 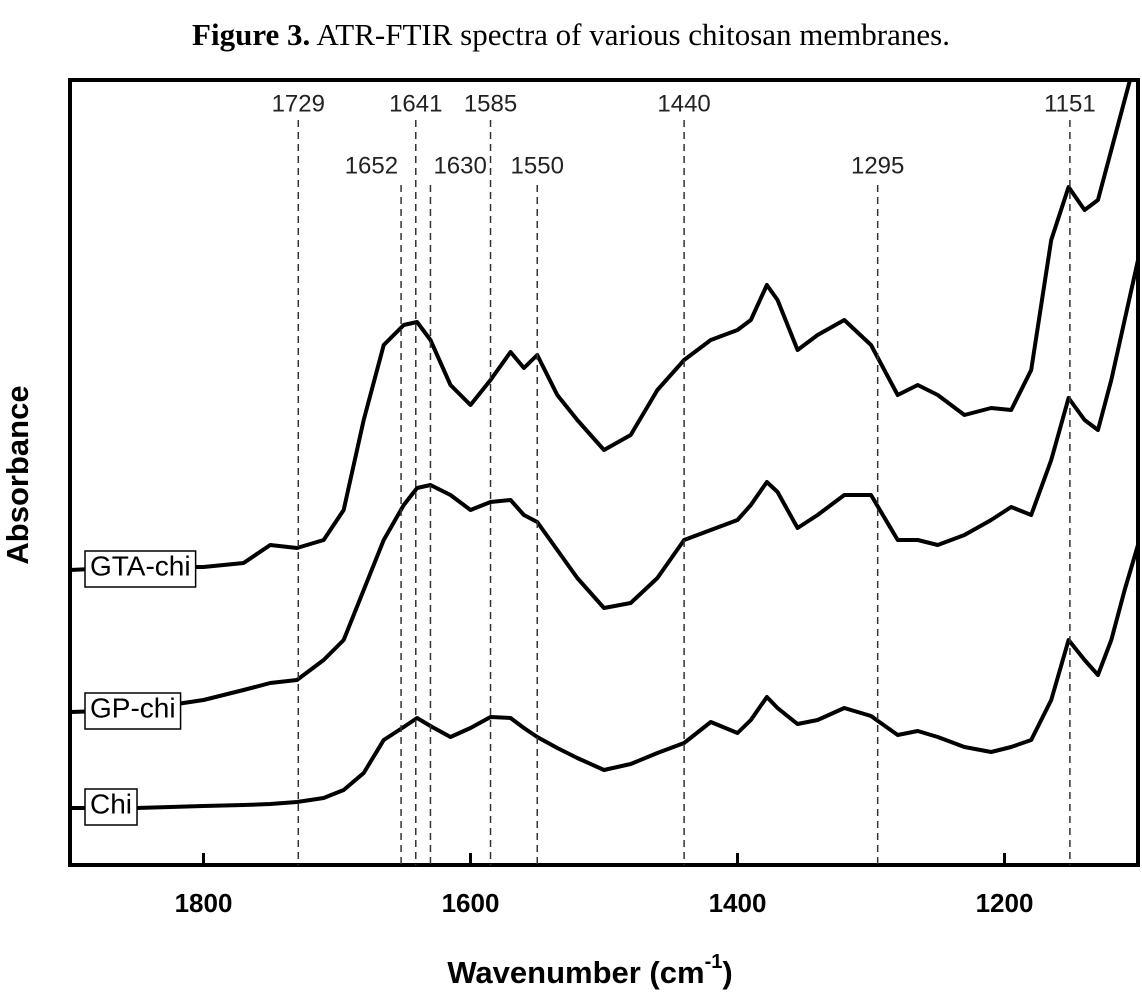 What do you see at coordinates (1070, 103) in the screenshot?
I see `annotation-label: 1151` at bounding box center [1070, 103].